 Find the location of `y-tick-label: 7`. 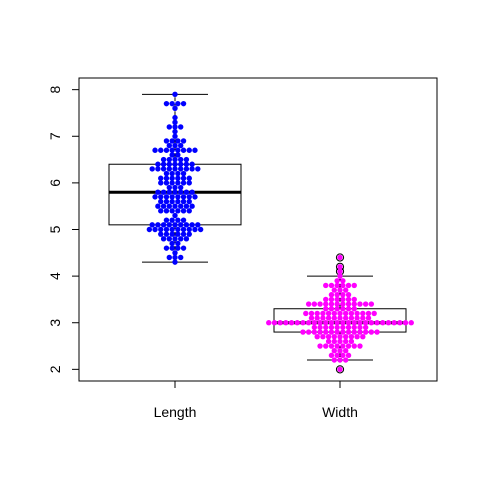

y-tick-label: 7 is located at coordinates (55, 136).